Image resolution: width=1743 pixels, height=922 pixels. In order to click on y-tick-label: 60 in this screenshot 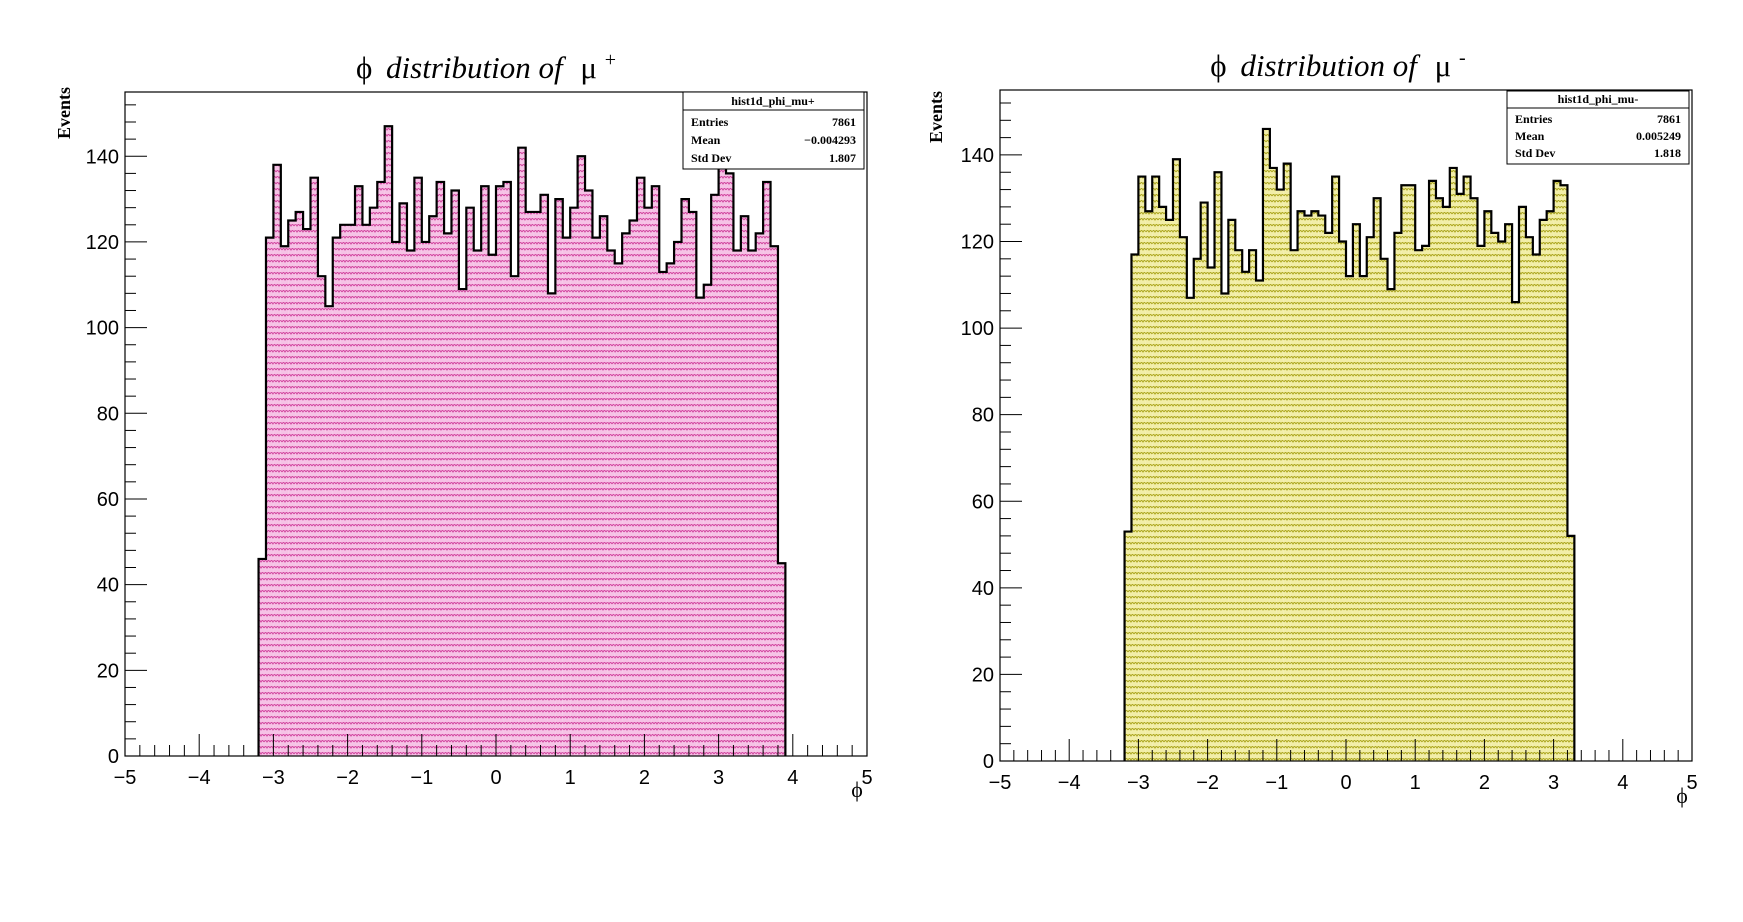, I will do `click(108, 500)`.